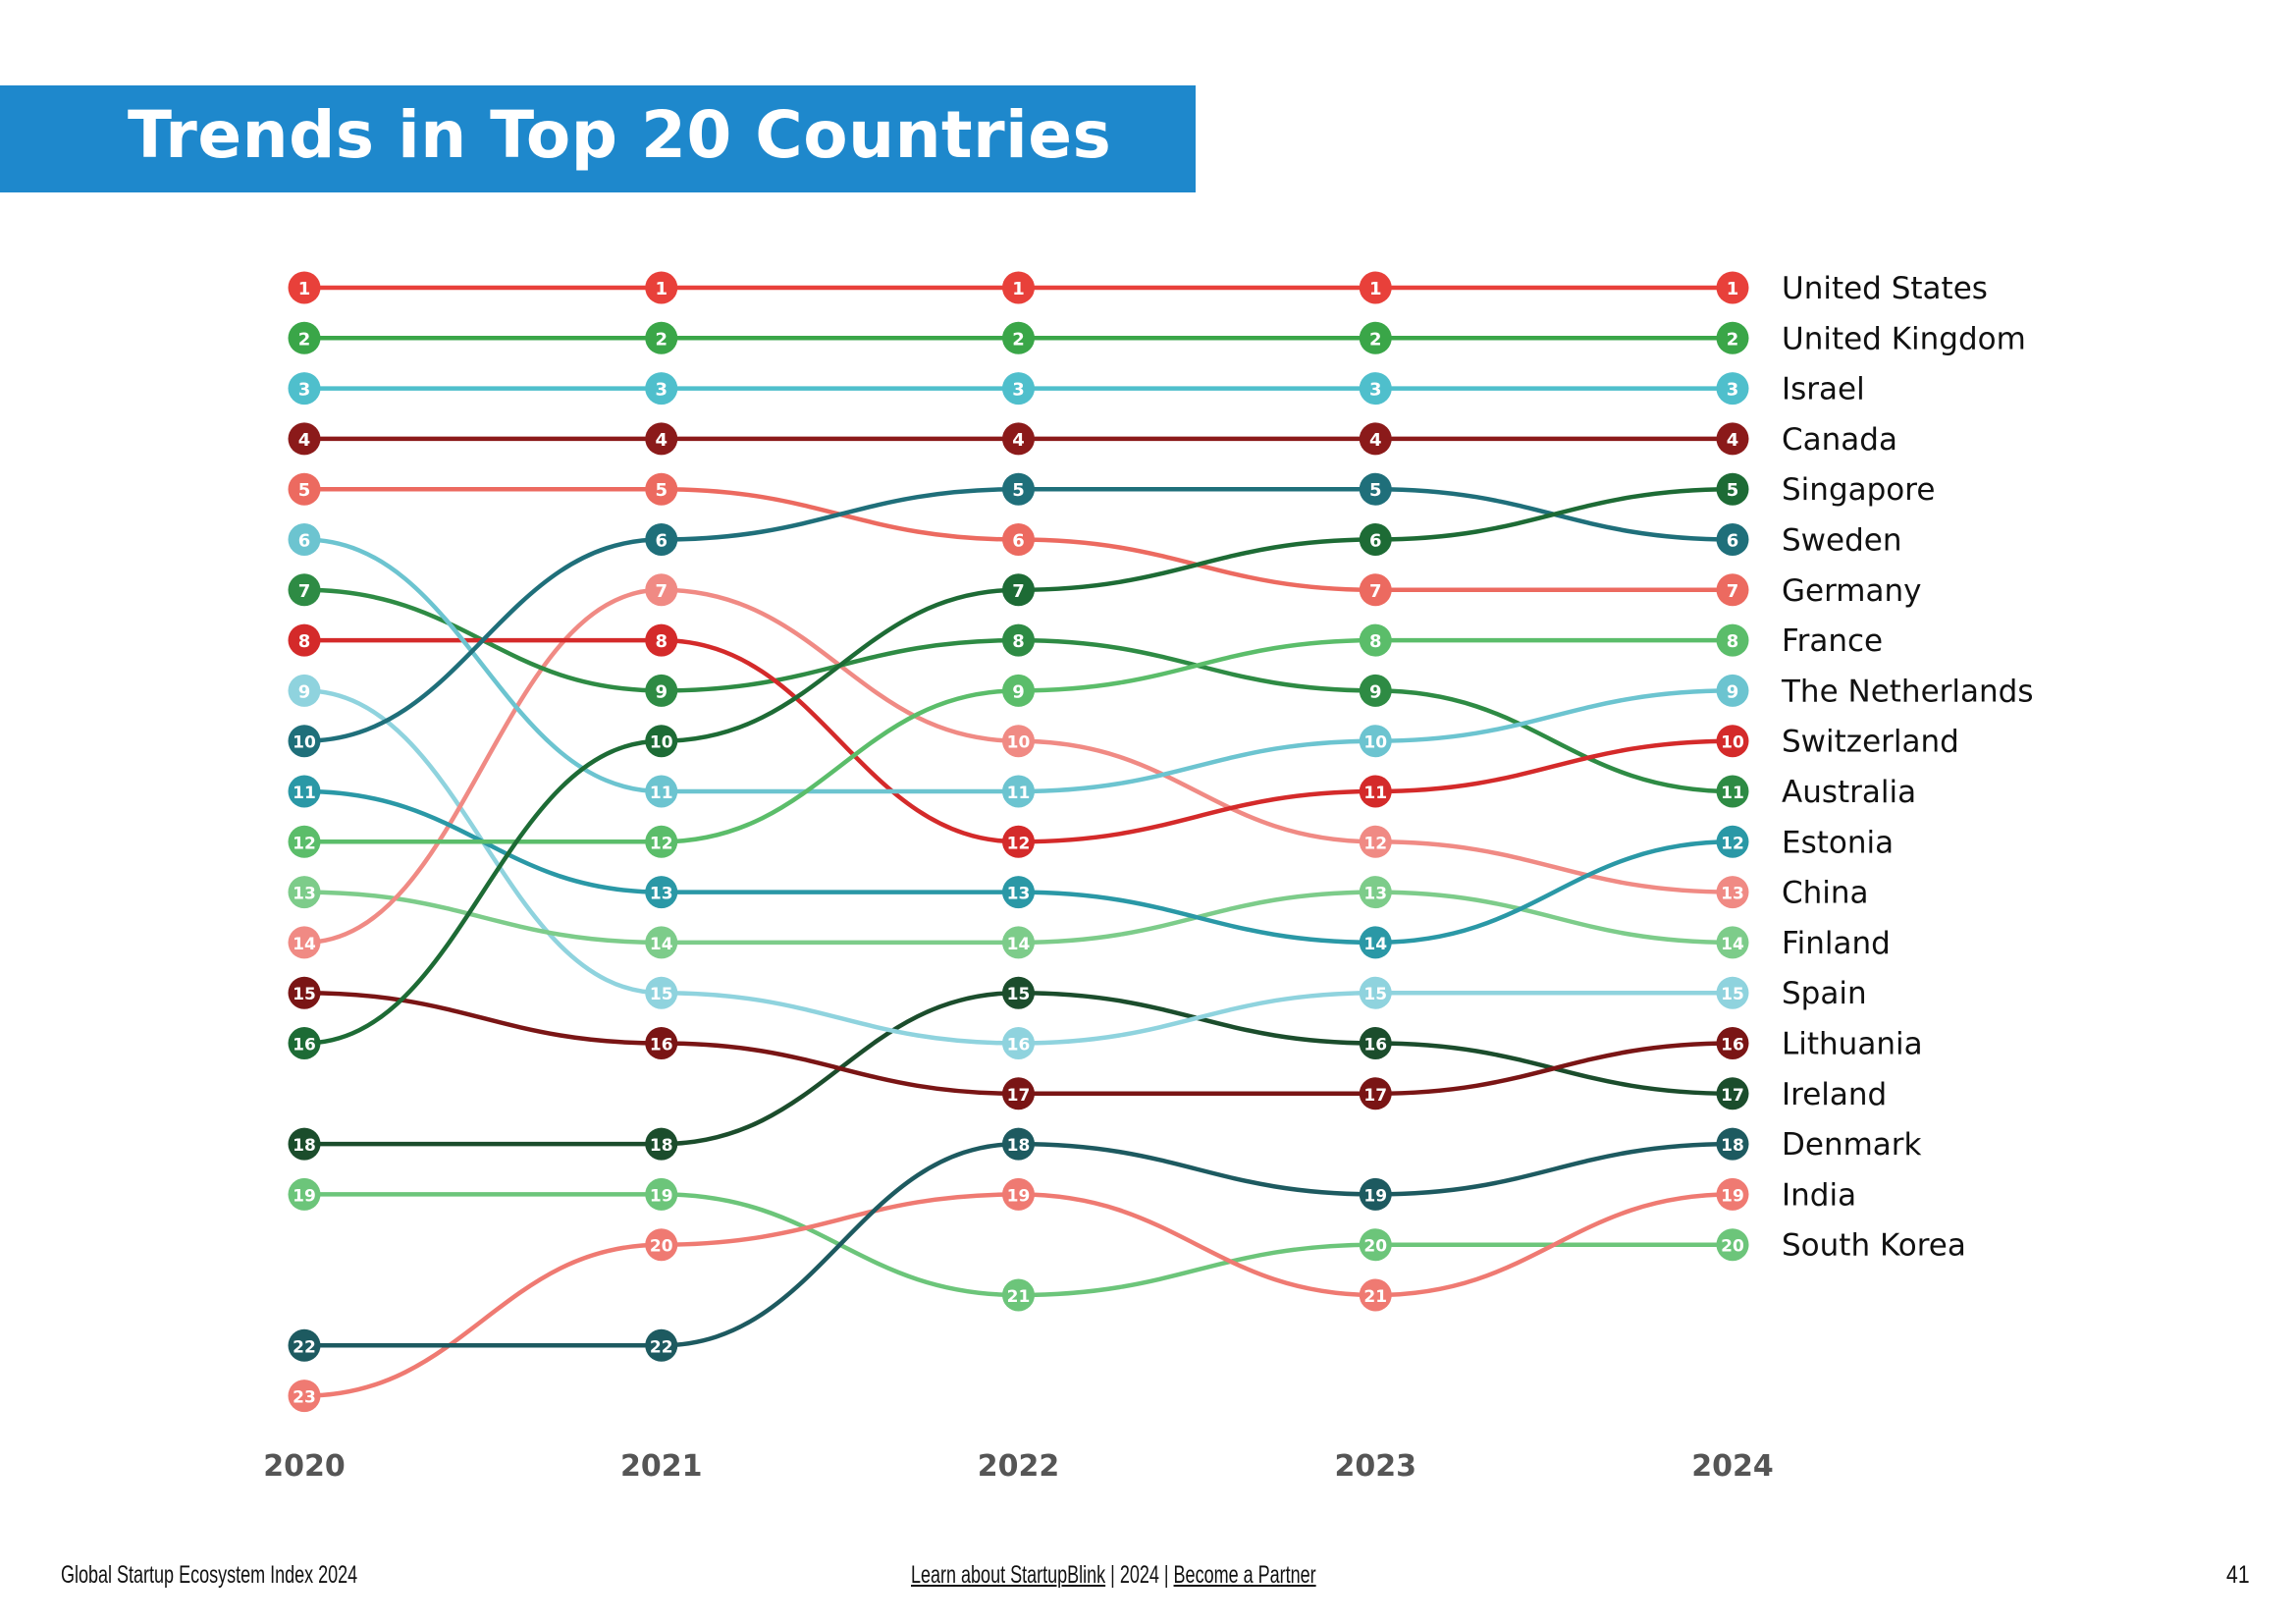 The image size is (2296, 1624). Describe the element at coordinates (1008, 1575) in the screenshot. I see `learn-about-link: Learn about StartupBlink` at that location.